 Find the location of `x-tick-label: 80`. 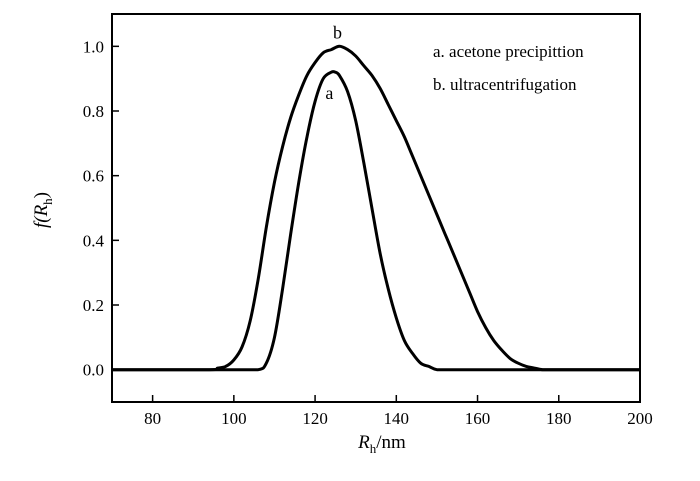

x-tick-label: 80 is located at coordinates (152, 418).